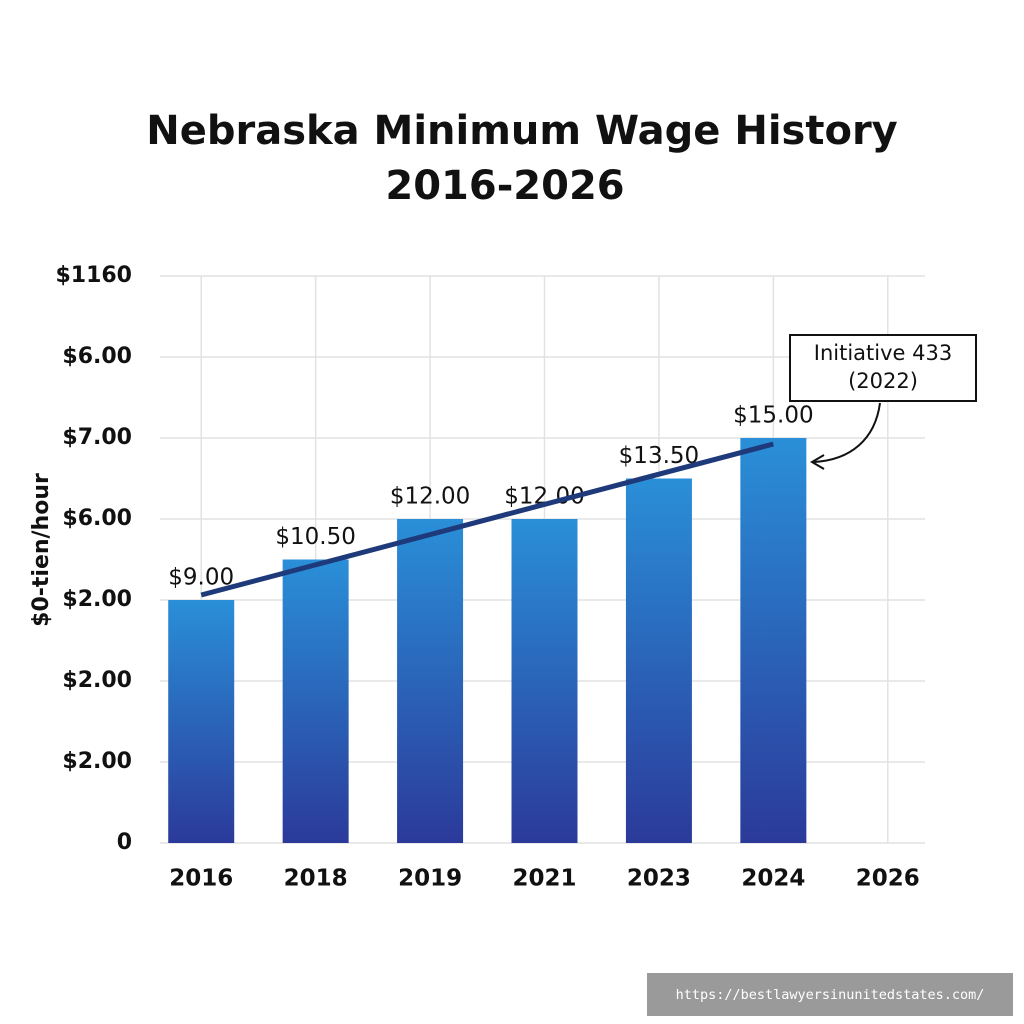 This screenshot has width=1024, height=1024. What do you see at coordinates (97, 437) in the screenshot?
I see `y-tick-label: $7.00` at bounding box center [97, 437].